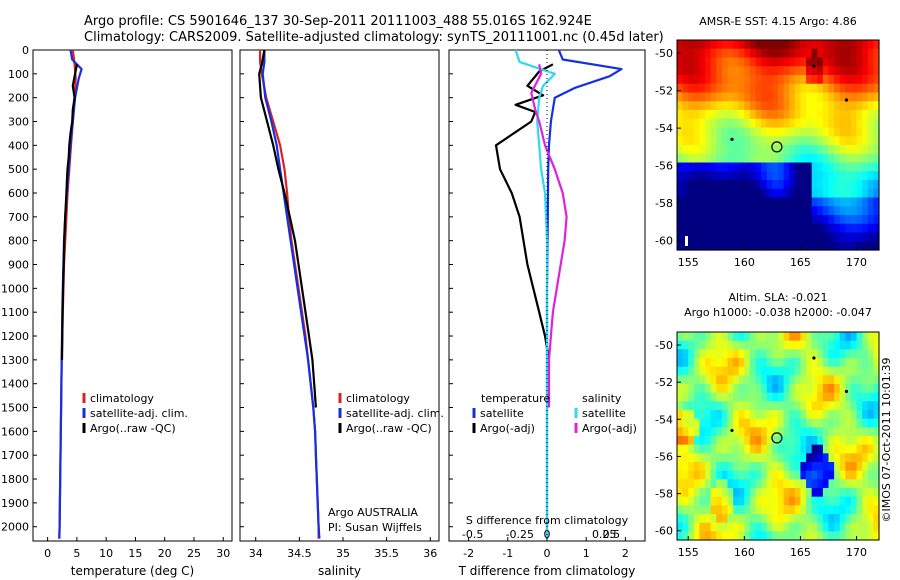  What do you see at coordinates (744, 552) in the screenshot?
I see `x-tick-label: 160` at bounding box center [744, 552].